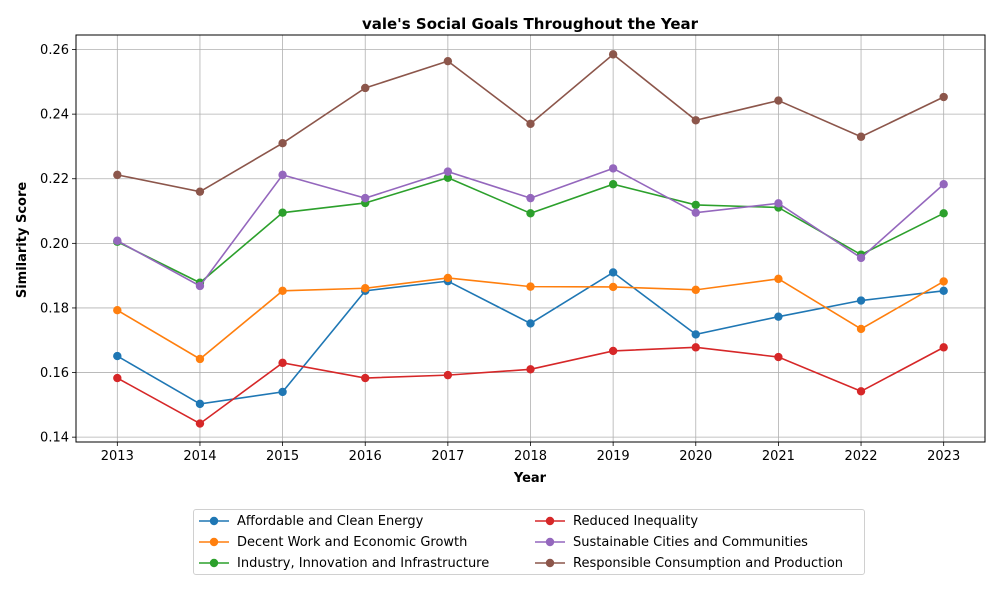  What do you see at coordinates (530, 478) in the screenshot?
I see `x-axis-label: Year` at bounding box center [530, 478].